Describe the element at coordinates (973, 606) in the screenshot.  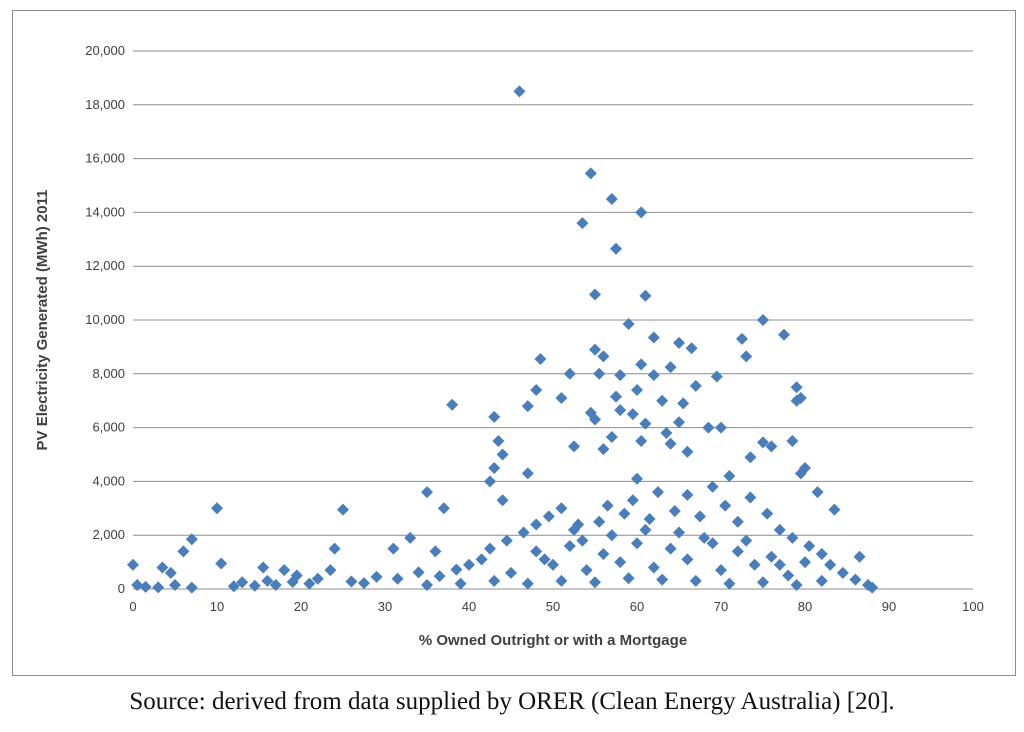
I see `x-tick-label: 100` at that location.